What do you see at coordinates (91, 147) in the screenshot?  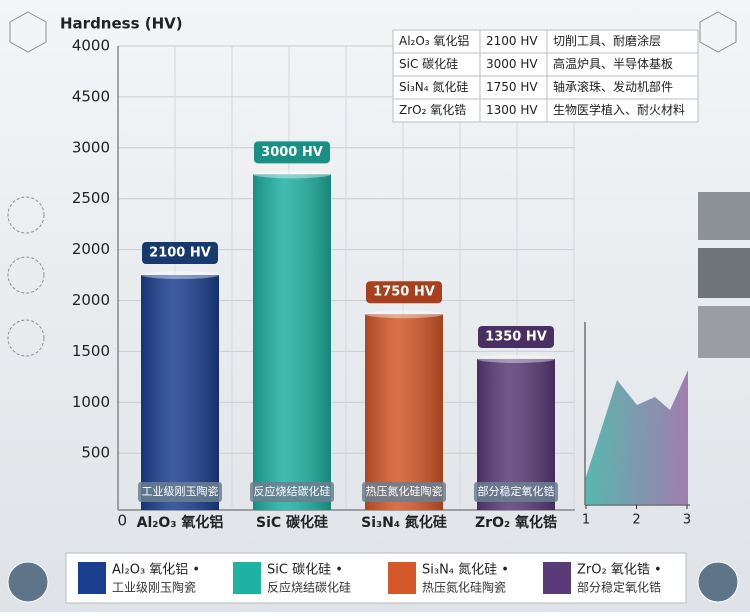 I see `y-tick-label: 3000` at bounding box center [91, 147].